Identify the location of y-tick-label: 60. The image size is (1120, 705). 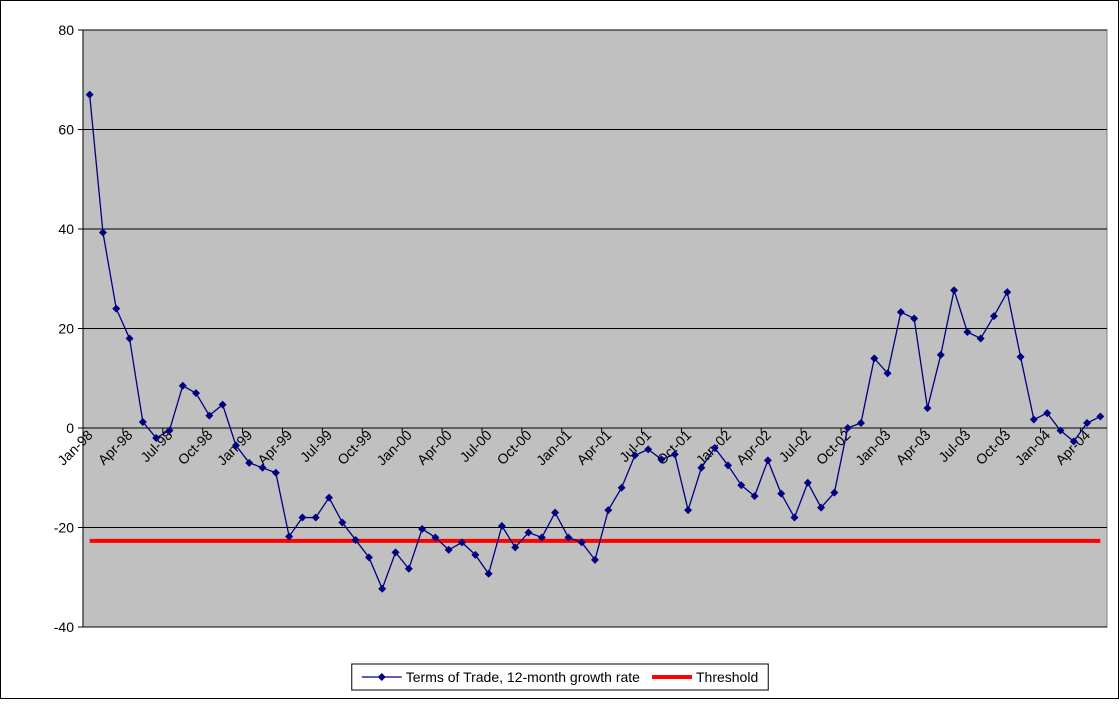
(66, 130).